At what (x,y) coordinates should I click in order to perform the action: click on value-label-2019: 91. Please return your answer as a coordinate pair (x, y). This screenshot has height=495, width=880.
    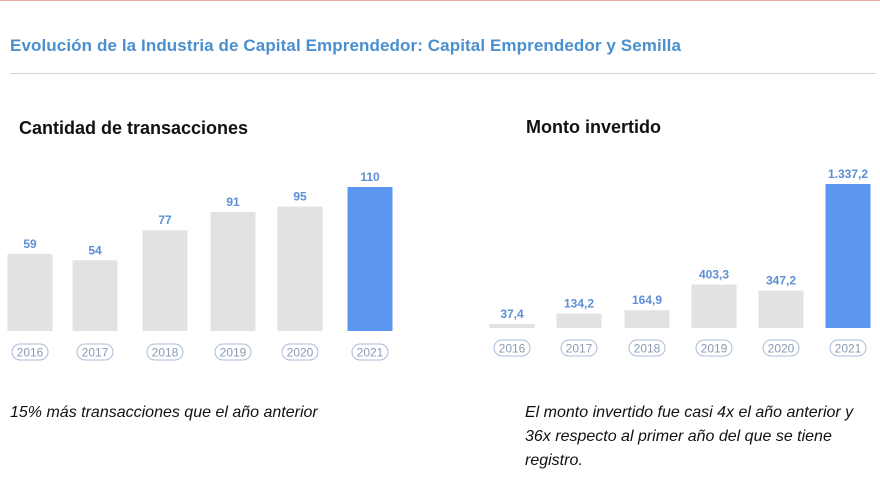
    Looking at the image, I should click on (233, 202).